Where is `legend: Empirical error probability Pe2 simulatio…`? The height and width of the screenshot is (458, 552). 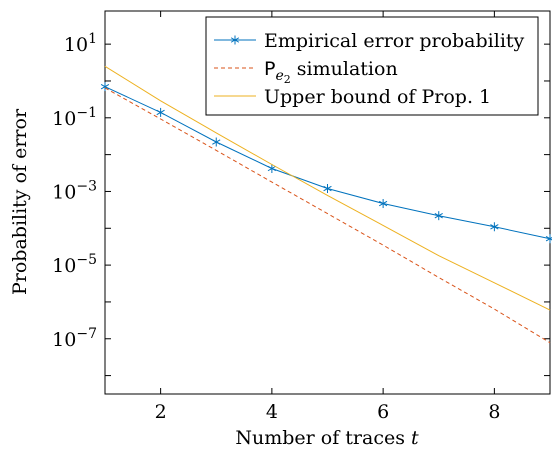
legend: Empirical error probability Pe2 simulatio… is located at coordinates (372, 66).